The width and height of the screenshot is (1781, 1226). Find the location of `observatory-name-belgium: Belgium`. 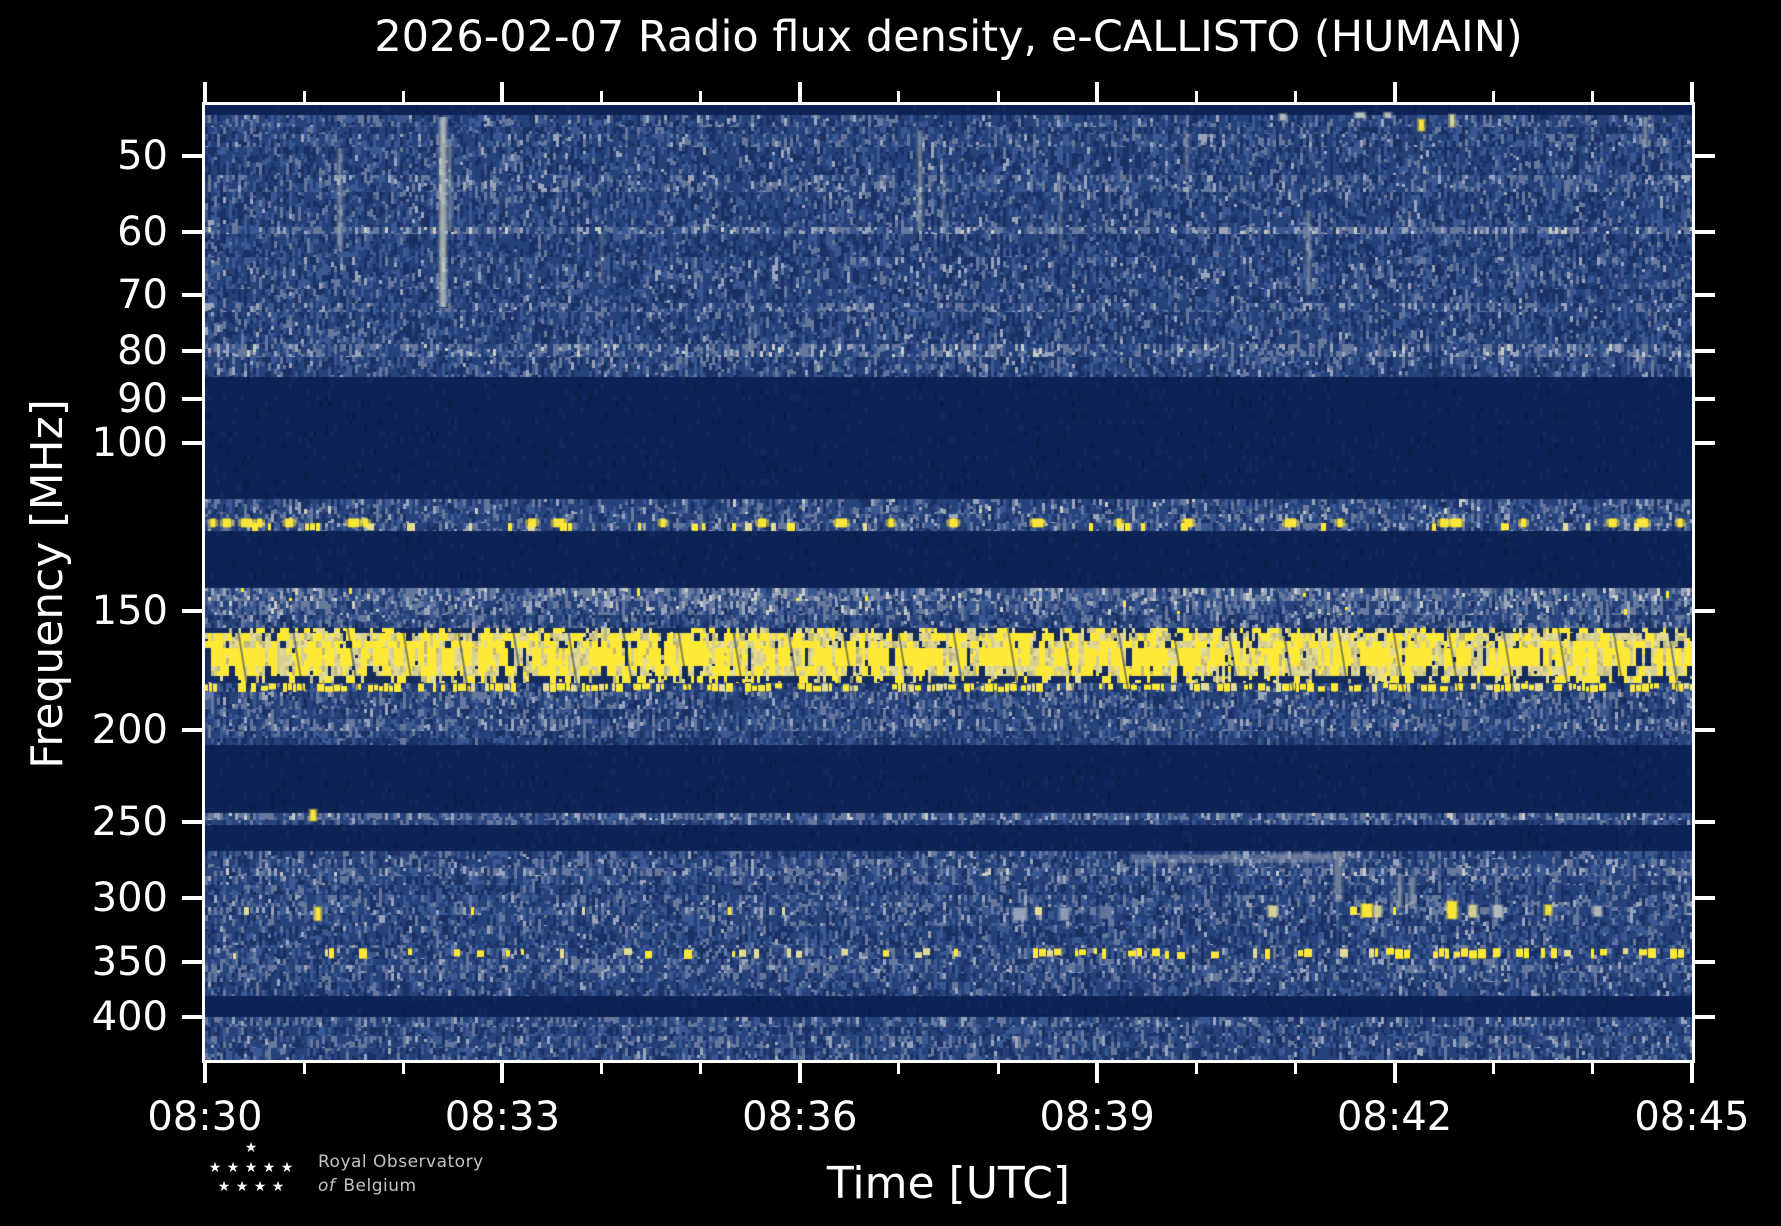

observatory-name-belgium: Belgium is located at coordinates (380, 1186).